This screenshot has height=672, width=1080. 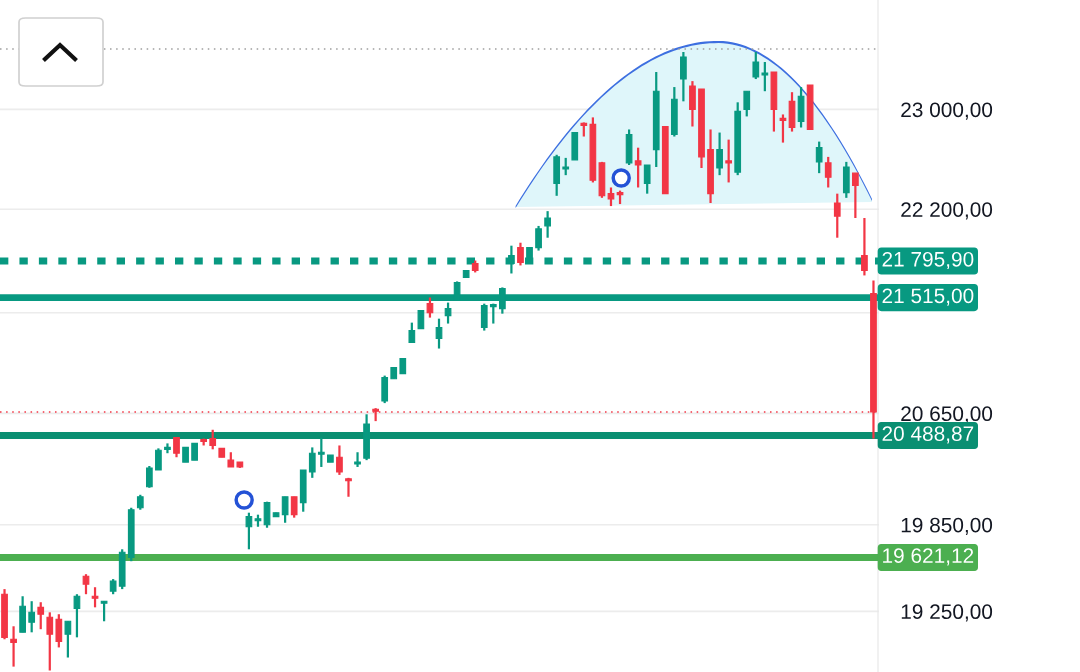 I want to click on ref-line-label: 21 515,00, so click(x=928, y=297).